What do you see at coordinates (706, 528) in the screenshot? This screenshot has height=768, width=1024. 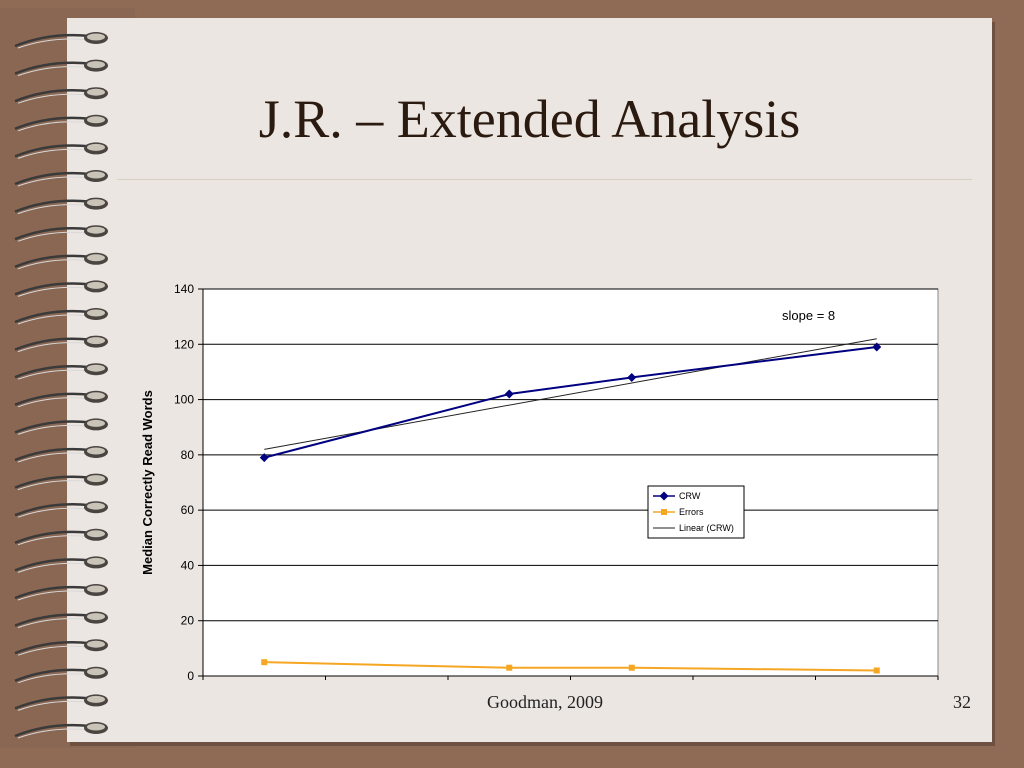 I see `legend-label: Linear (CRW)` at bounding box center [706, 528].